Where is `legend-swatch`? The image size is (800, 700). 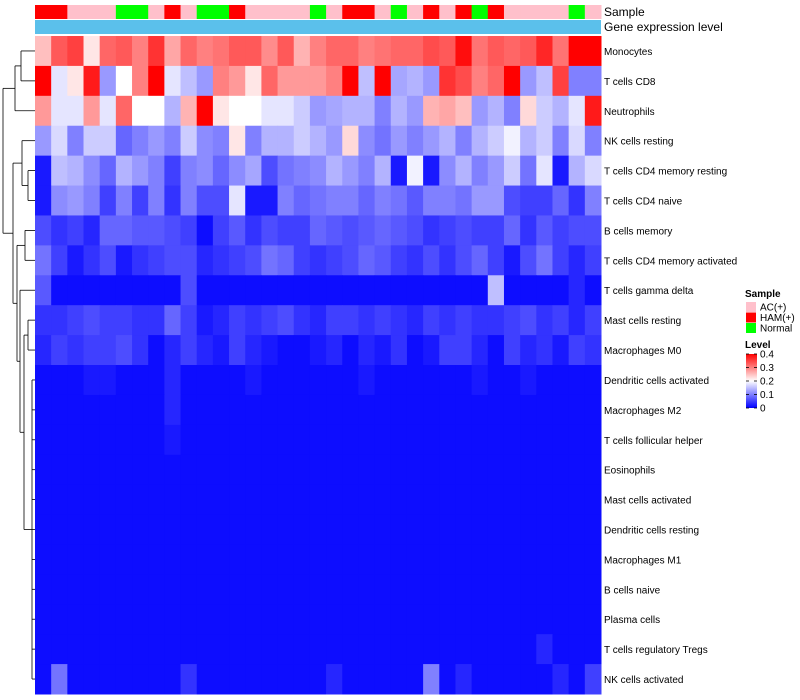
legend-swatch is located at coordinates (751, 317).